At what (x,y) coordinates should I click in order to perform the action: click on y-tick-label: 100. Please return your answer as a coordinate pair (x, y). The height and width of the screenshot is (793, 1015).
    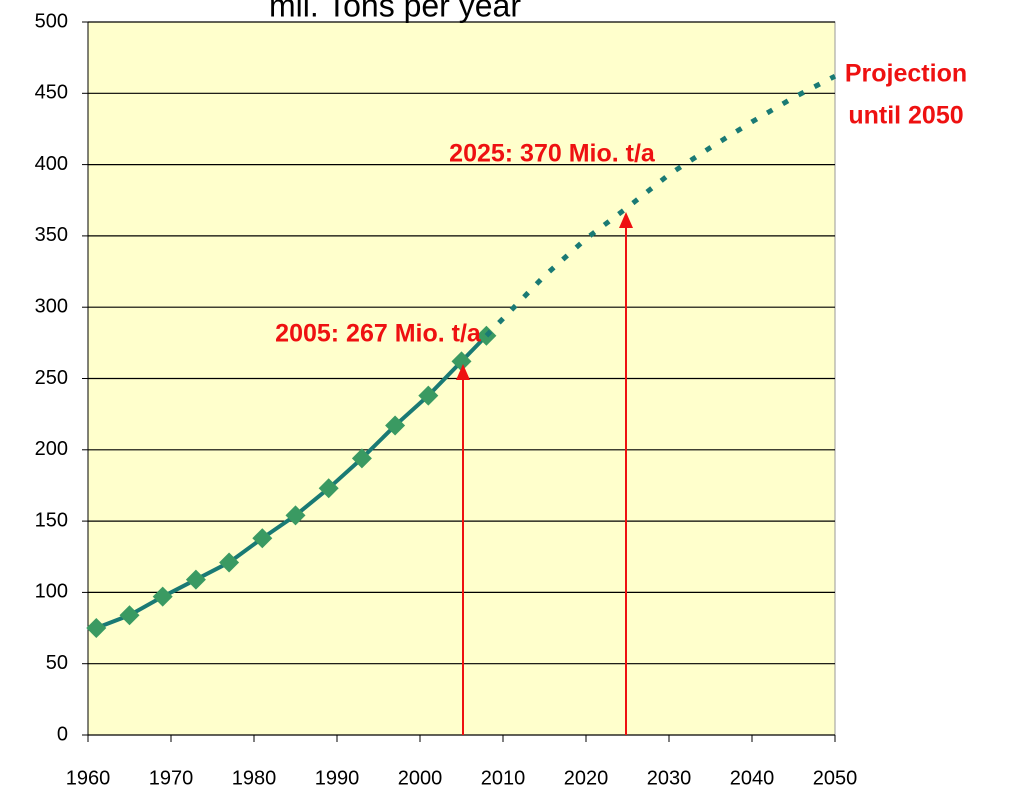
    Looking at the image, I should click on (51, 592).